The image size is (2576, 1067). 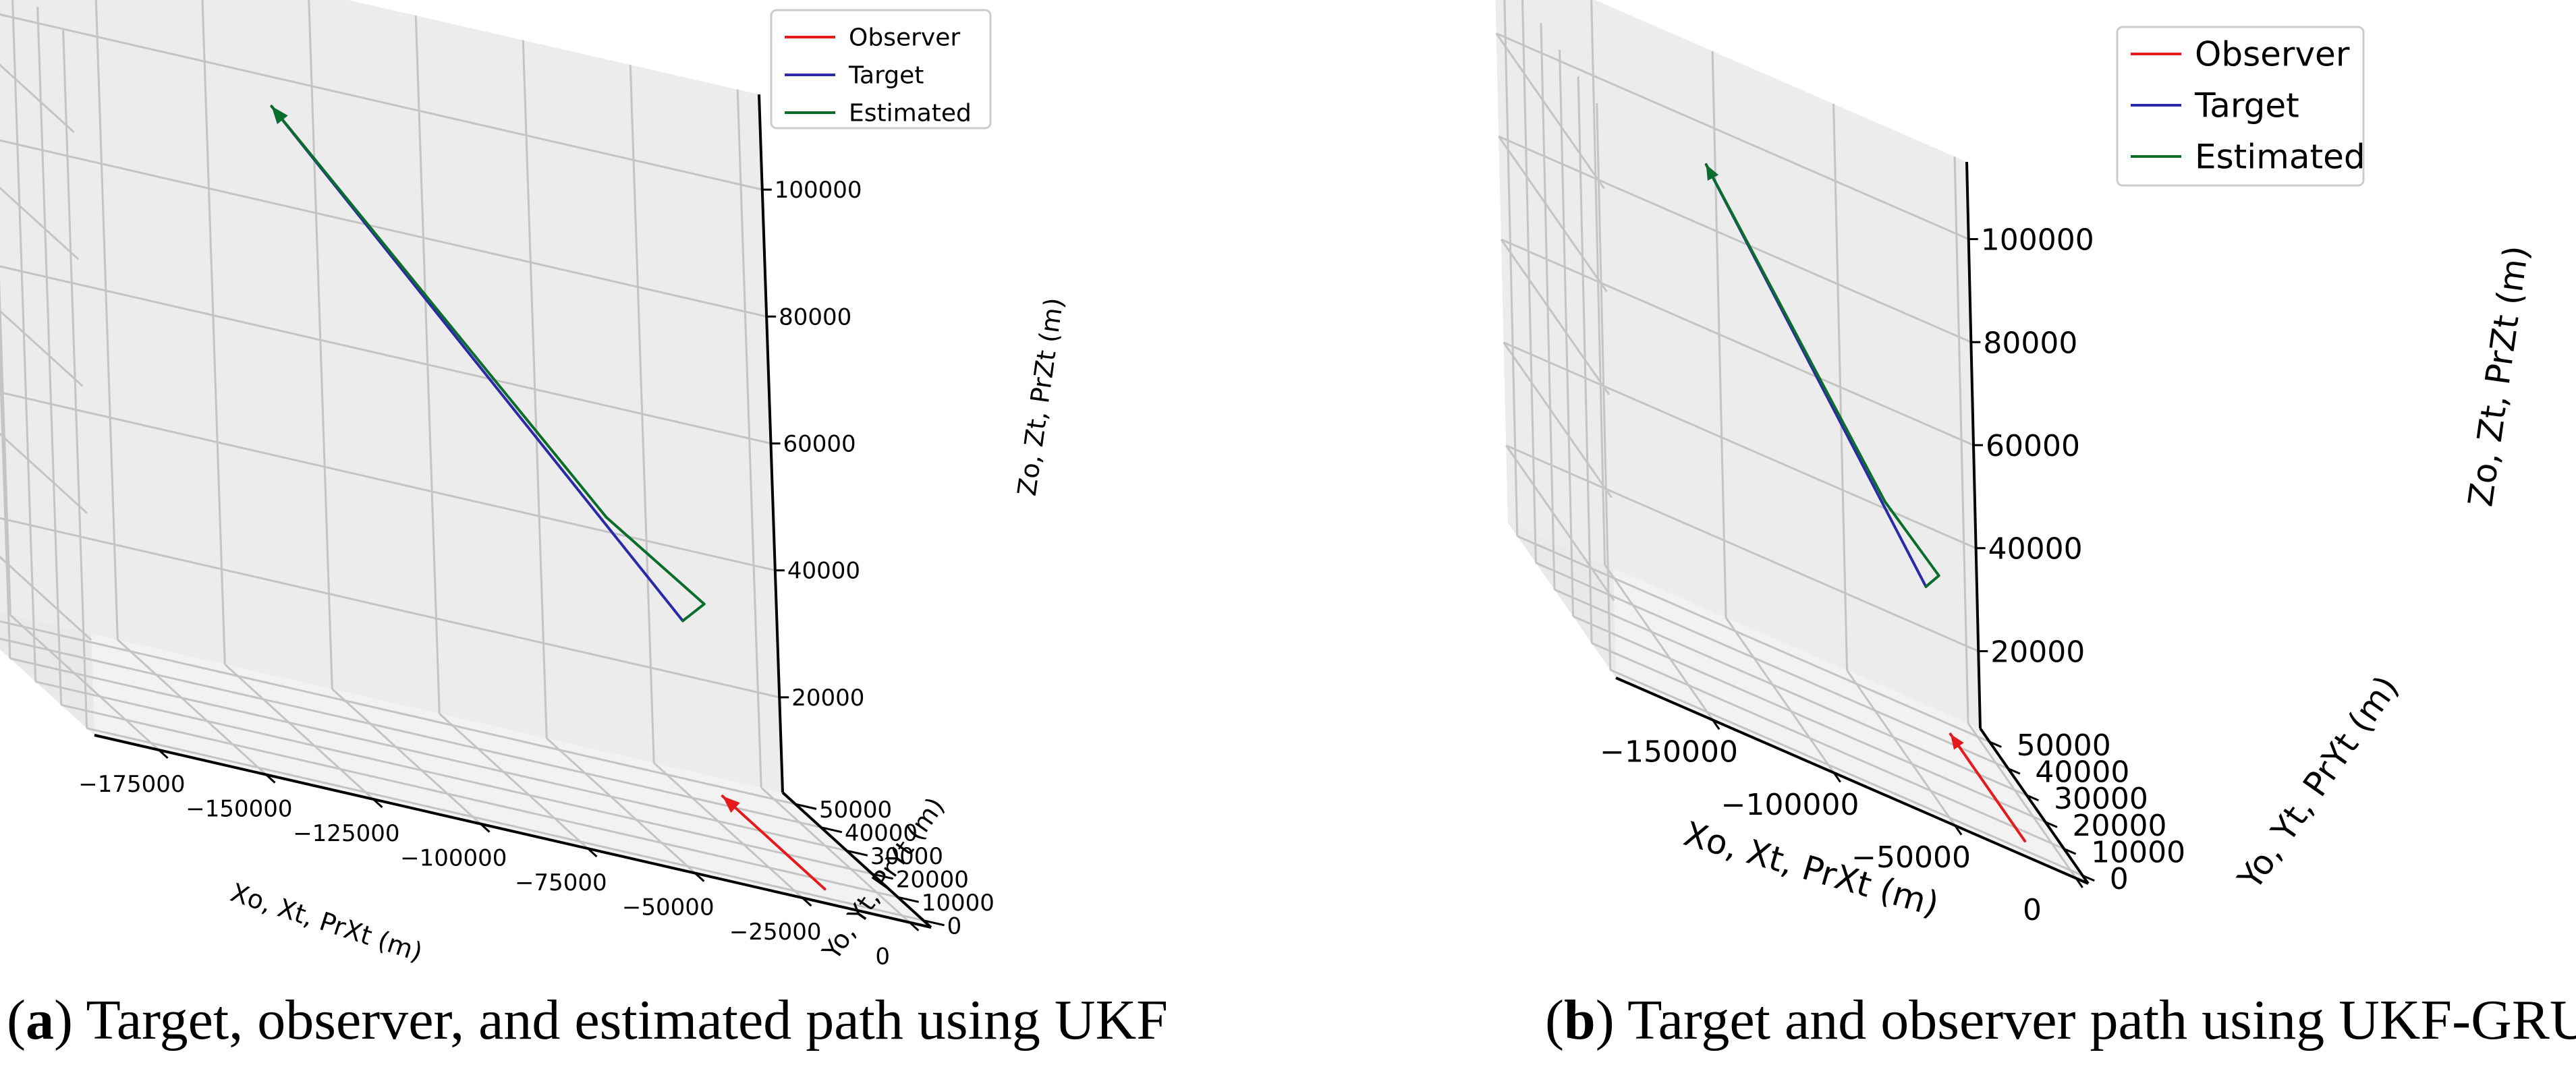 I want to click on y-axis-label: Yo, Yt, PrYt (m), so click(x=2318, y=783).